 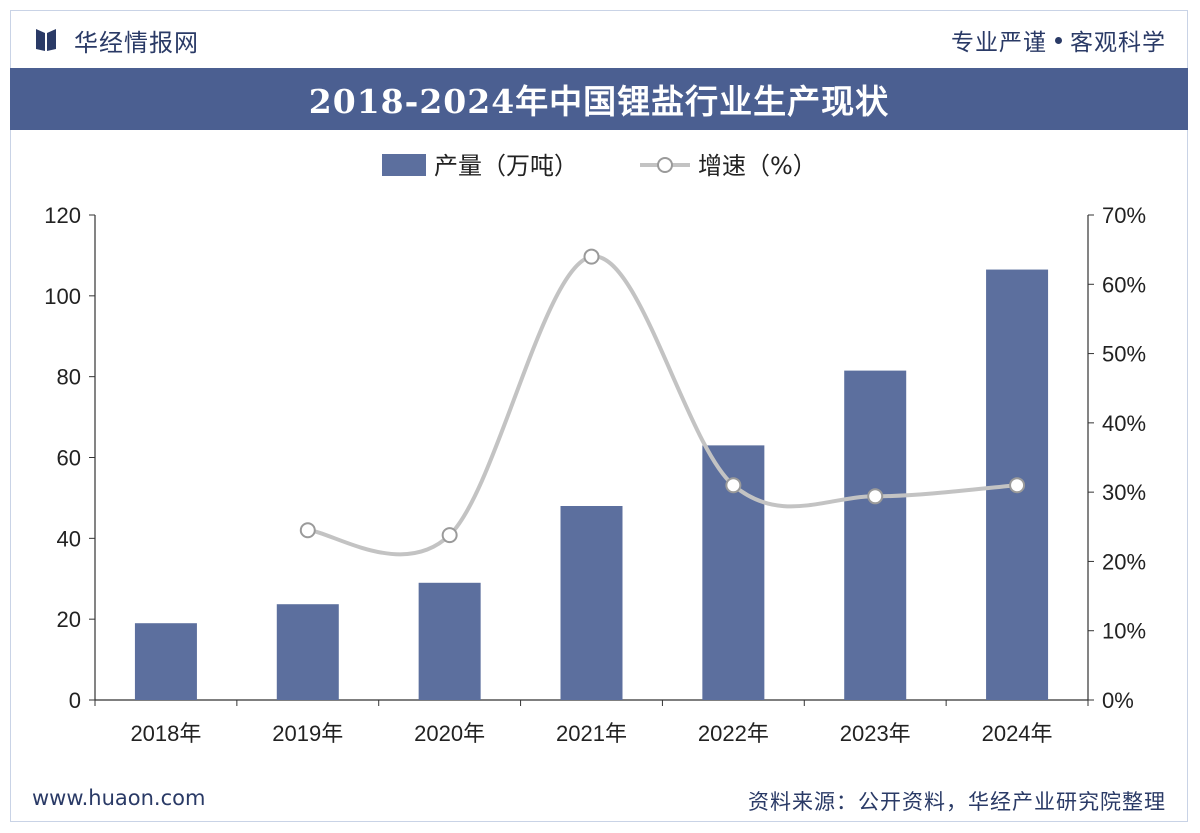 I want to click on legend-line-marker, so click(x=665, y=165).